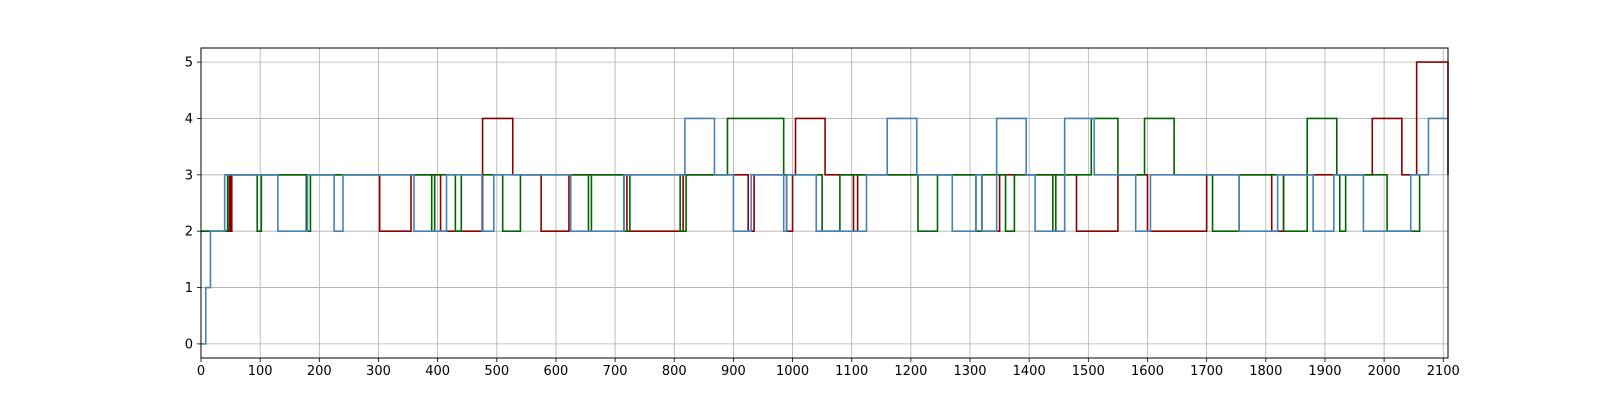 The width and height of the screenshot is (1600, 400). Describe the element at coordinates (189, 288) in the screenshot. I see `y-tick-label: 1` at that location.